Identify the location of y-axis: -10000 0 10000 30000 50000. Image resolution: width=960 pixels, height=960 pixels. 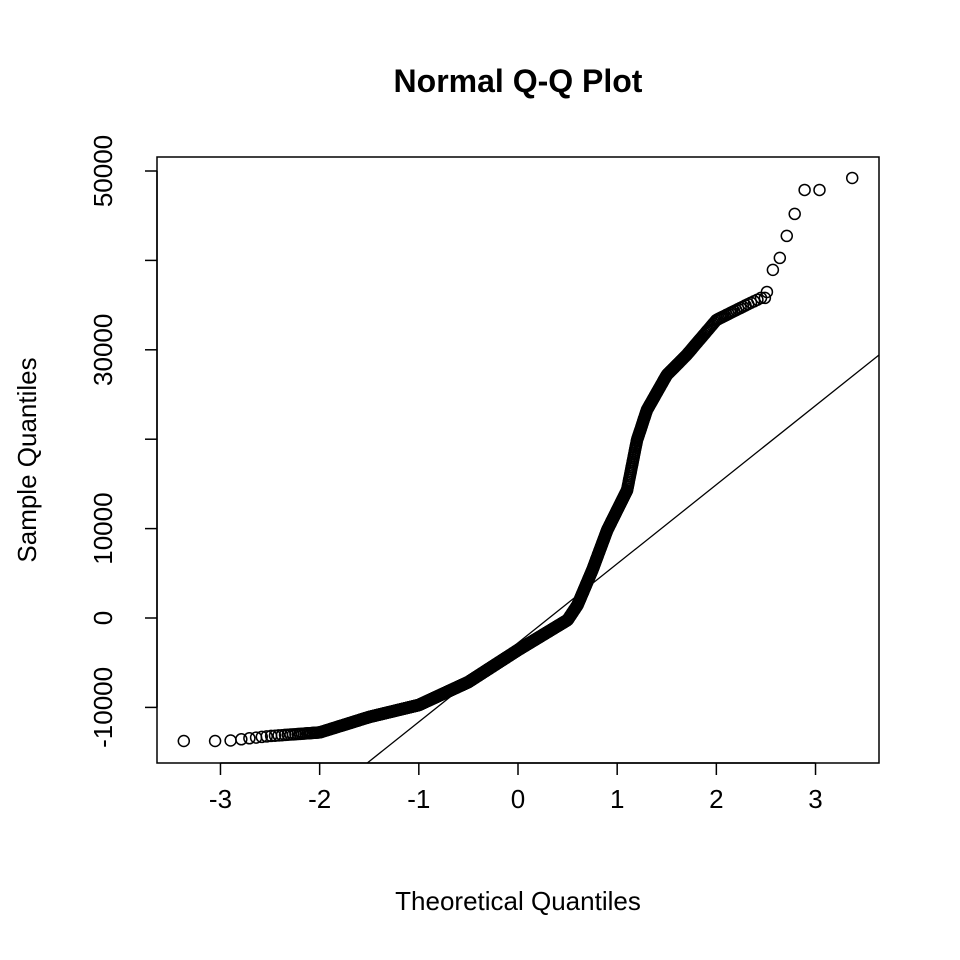
(123, 441).